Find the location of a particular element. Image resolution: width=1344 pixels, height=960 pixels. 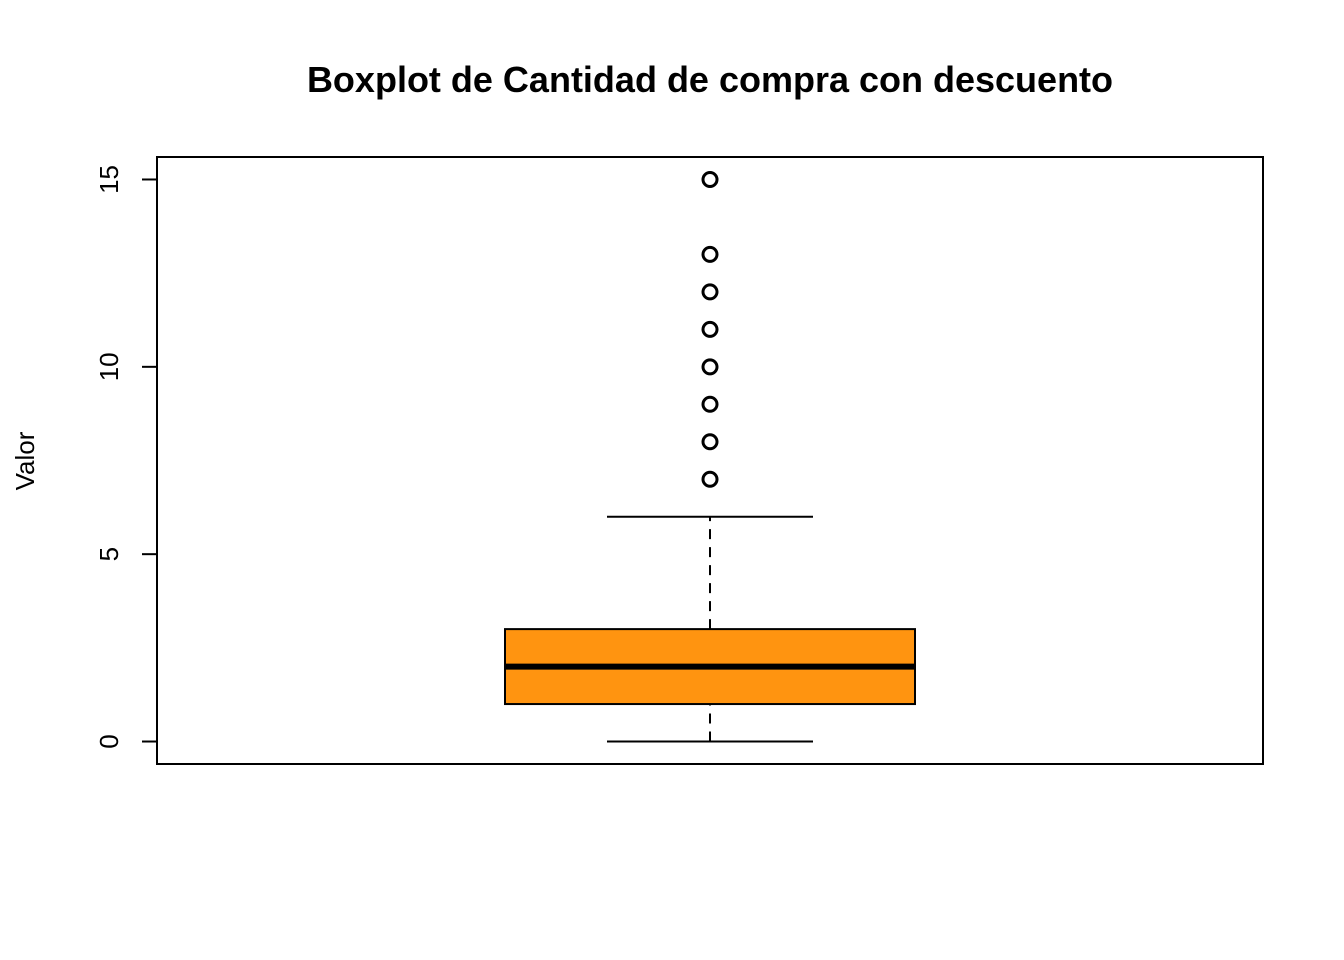

y-tick-label: 0 is located at coordinates (109, 741).